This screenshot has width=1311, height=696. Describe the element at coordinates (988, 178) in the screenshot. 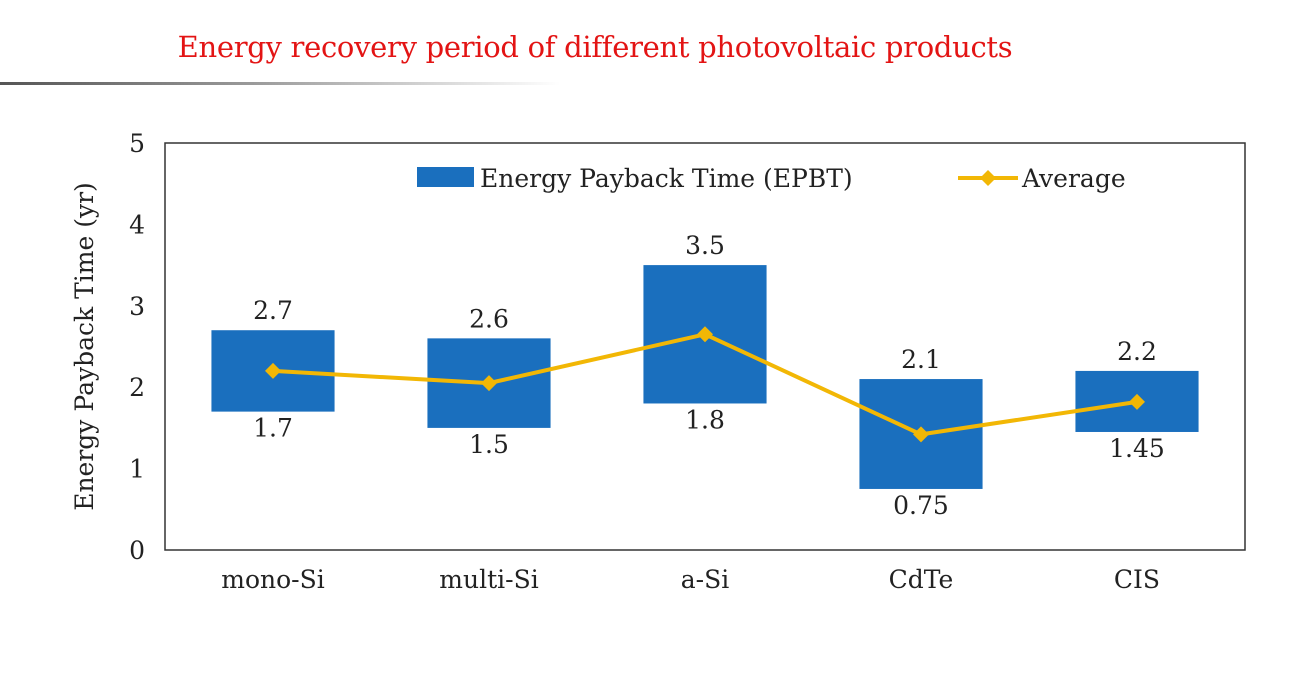

I see `legend-average-marker` at that location.